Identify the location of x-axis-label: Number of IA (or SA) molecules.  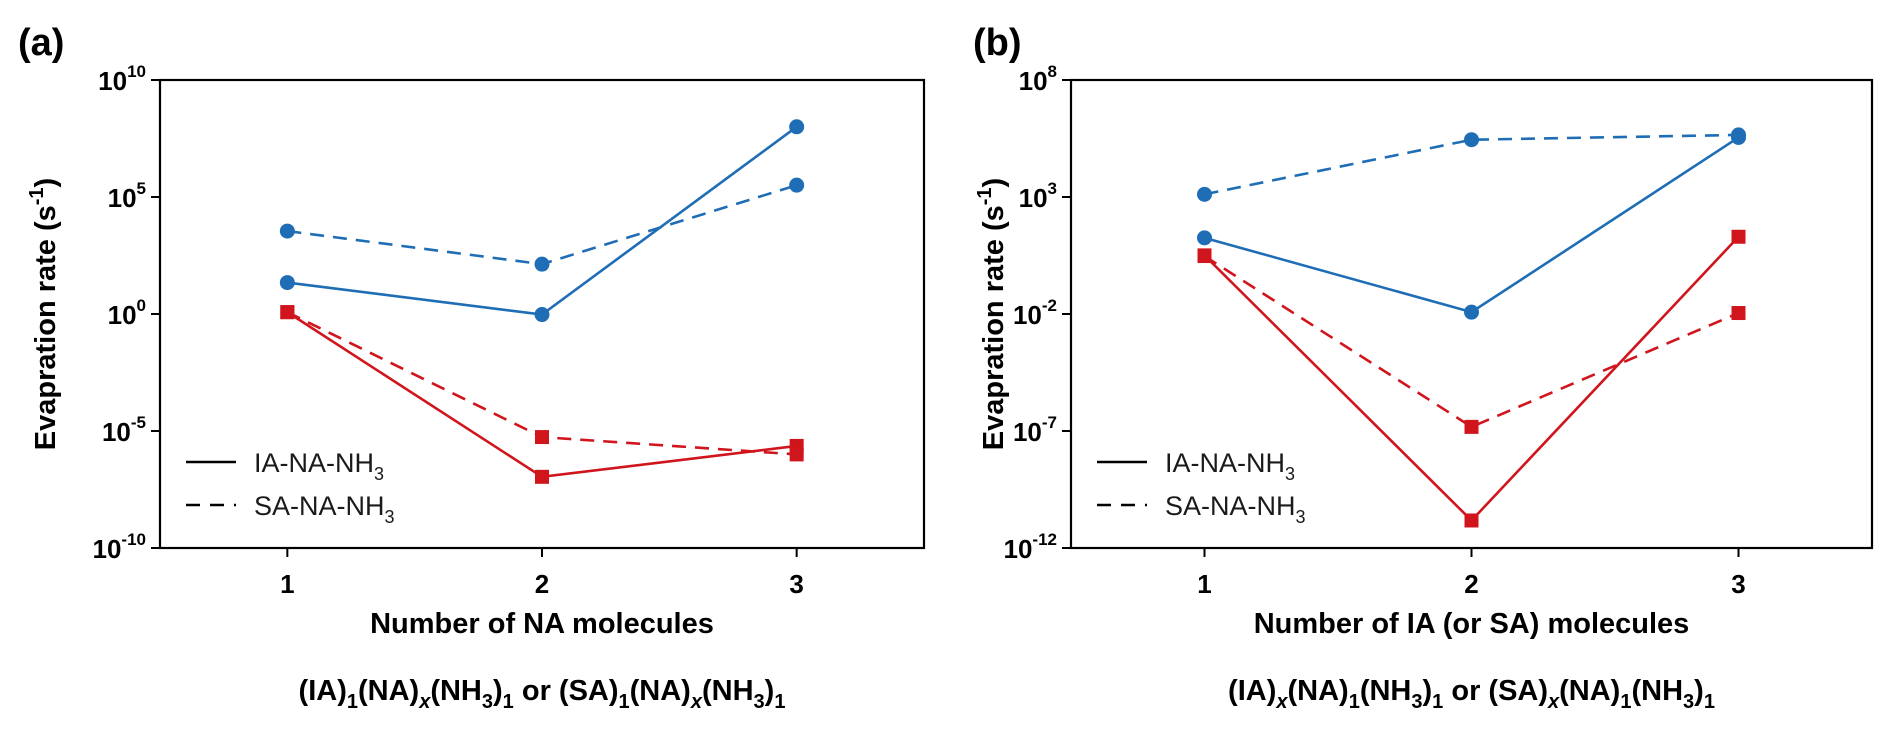
(1472, 624).